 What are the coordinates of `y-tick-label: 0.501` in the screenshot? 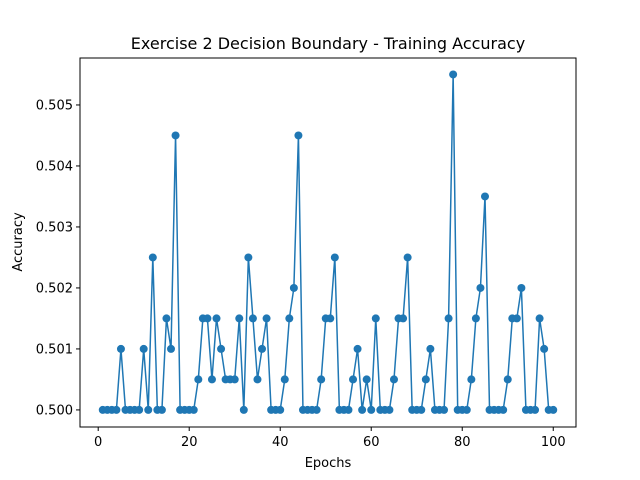 It's located at (54, 349).